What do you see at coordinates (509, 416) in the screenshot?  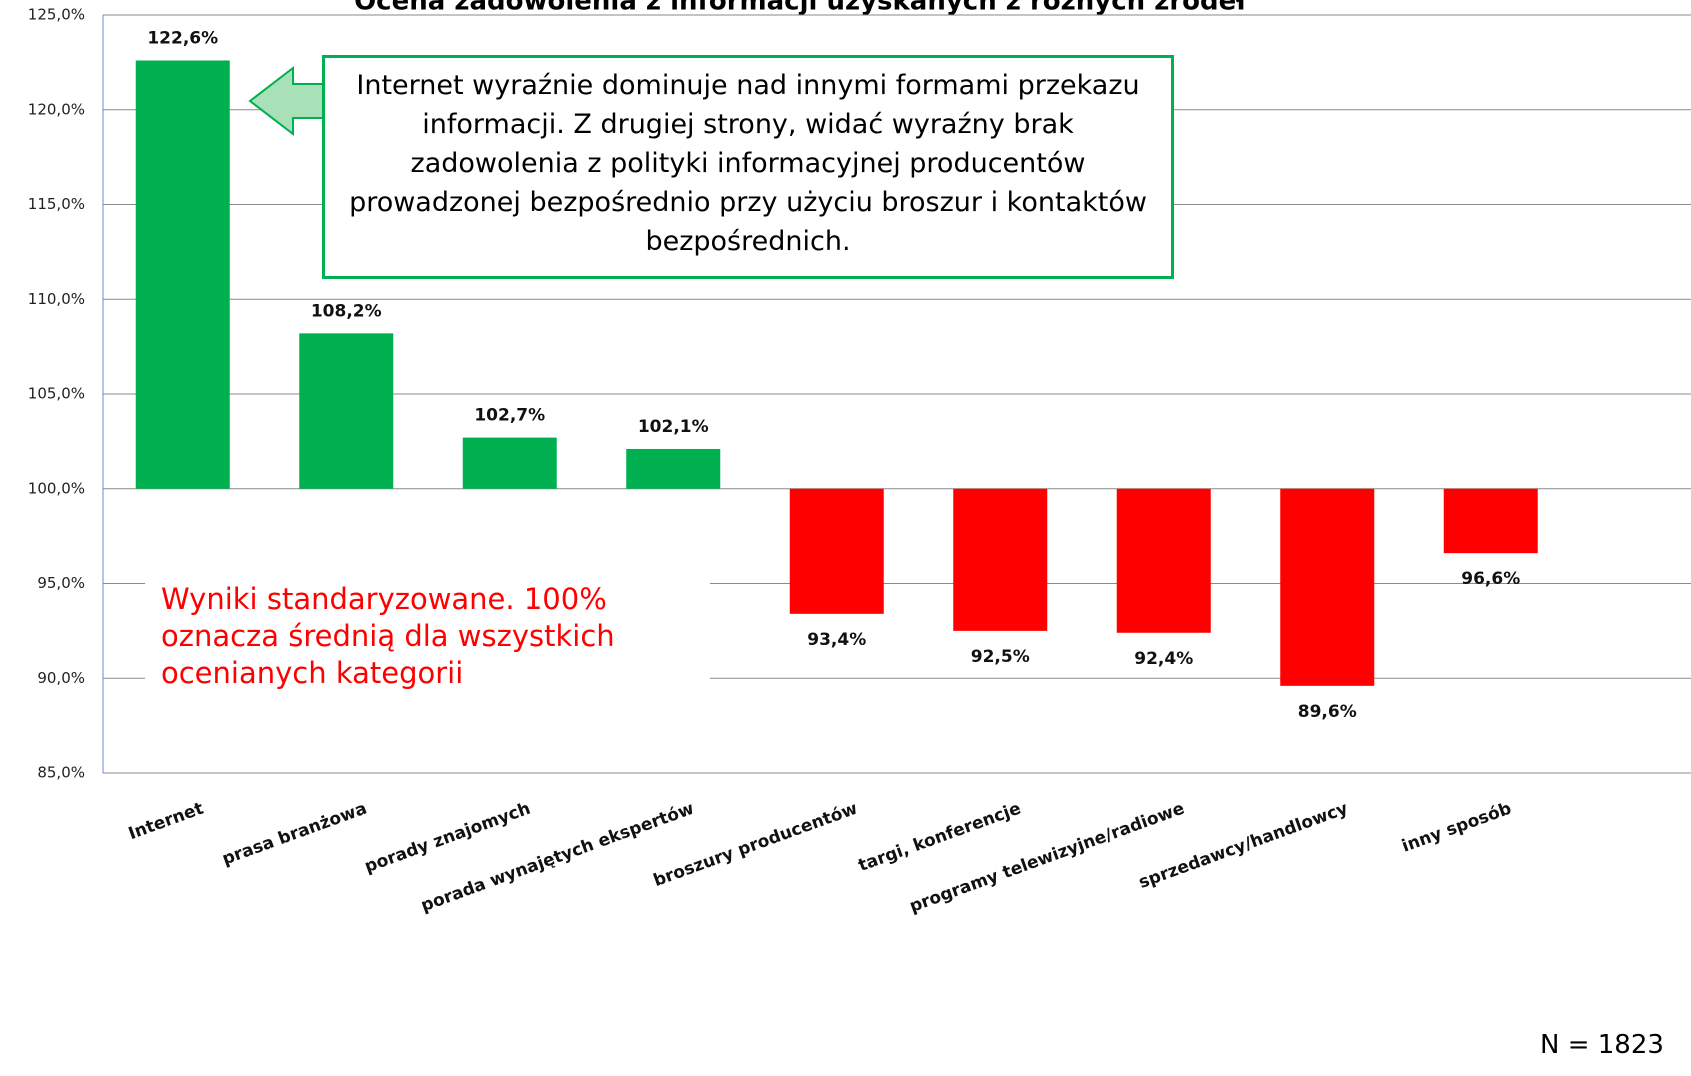 I see `value-label: 102,7%` at bounding box center [509, 416].